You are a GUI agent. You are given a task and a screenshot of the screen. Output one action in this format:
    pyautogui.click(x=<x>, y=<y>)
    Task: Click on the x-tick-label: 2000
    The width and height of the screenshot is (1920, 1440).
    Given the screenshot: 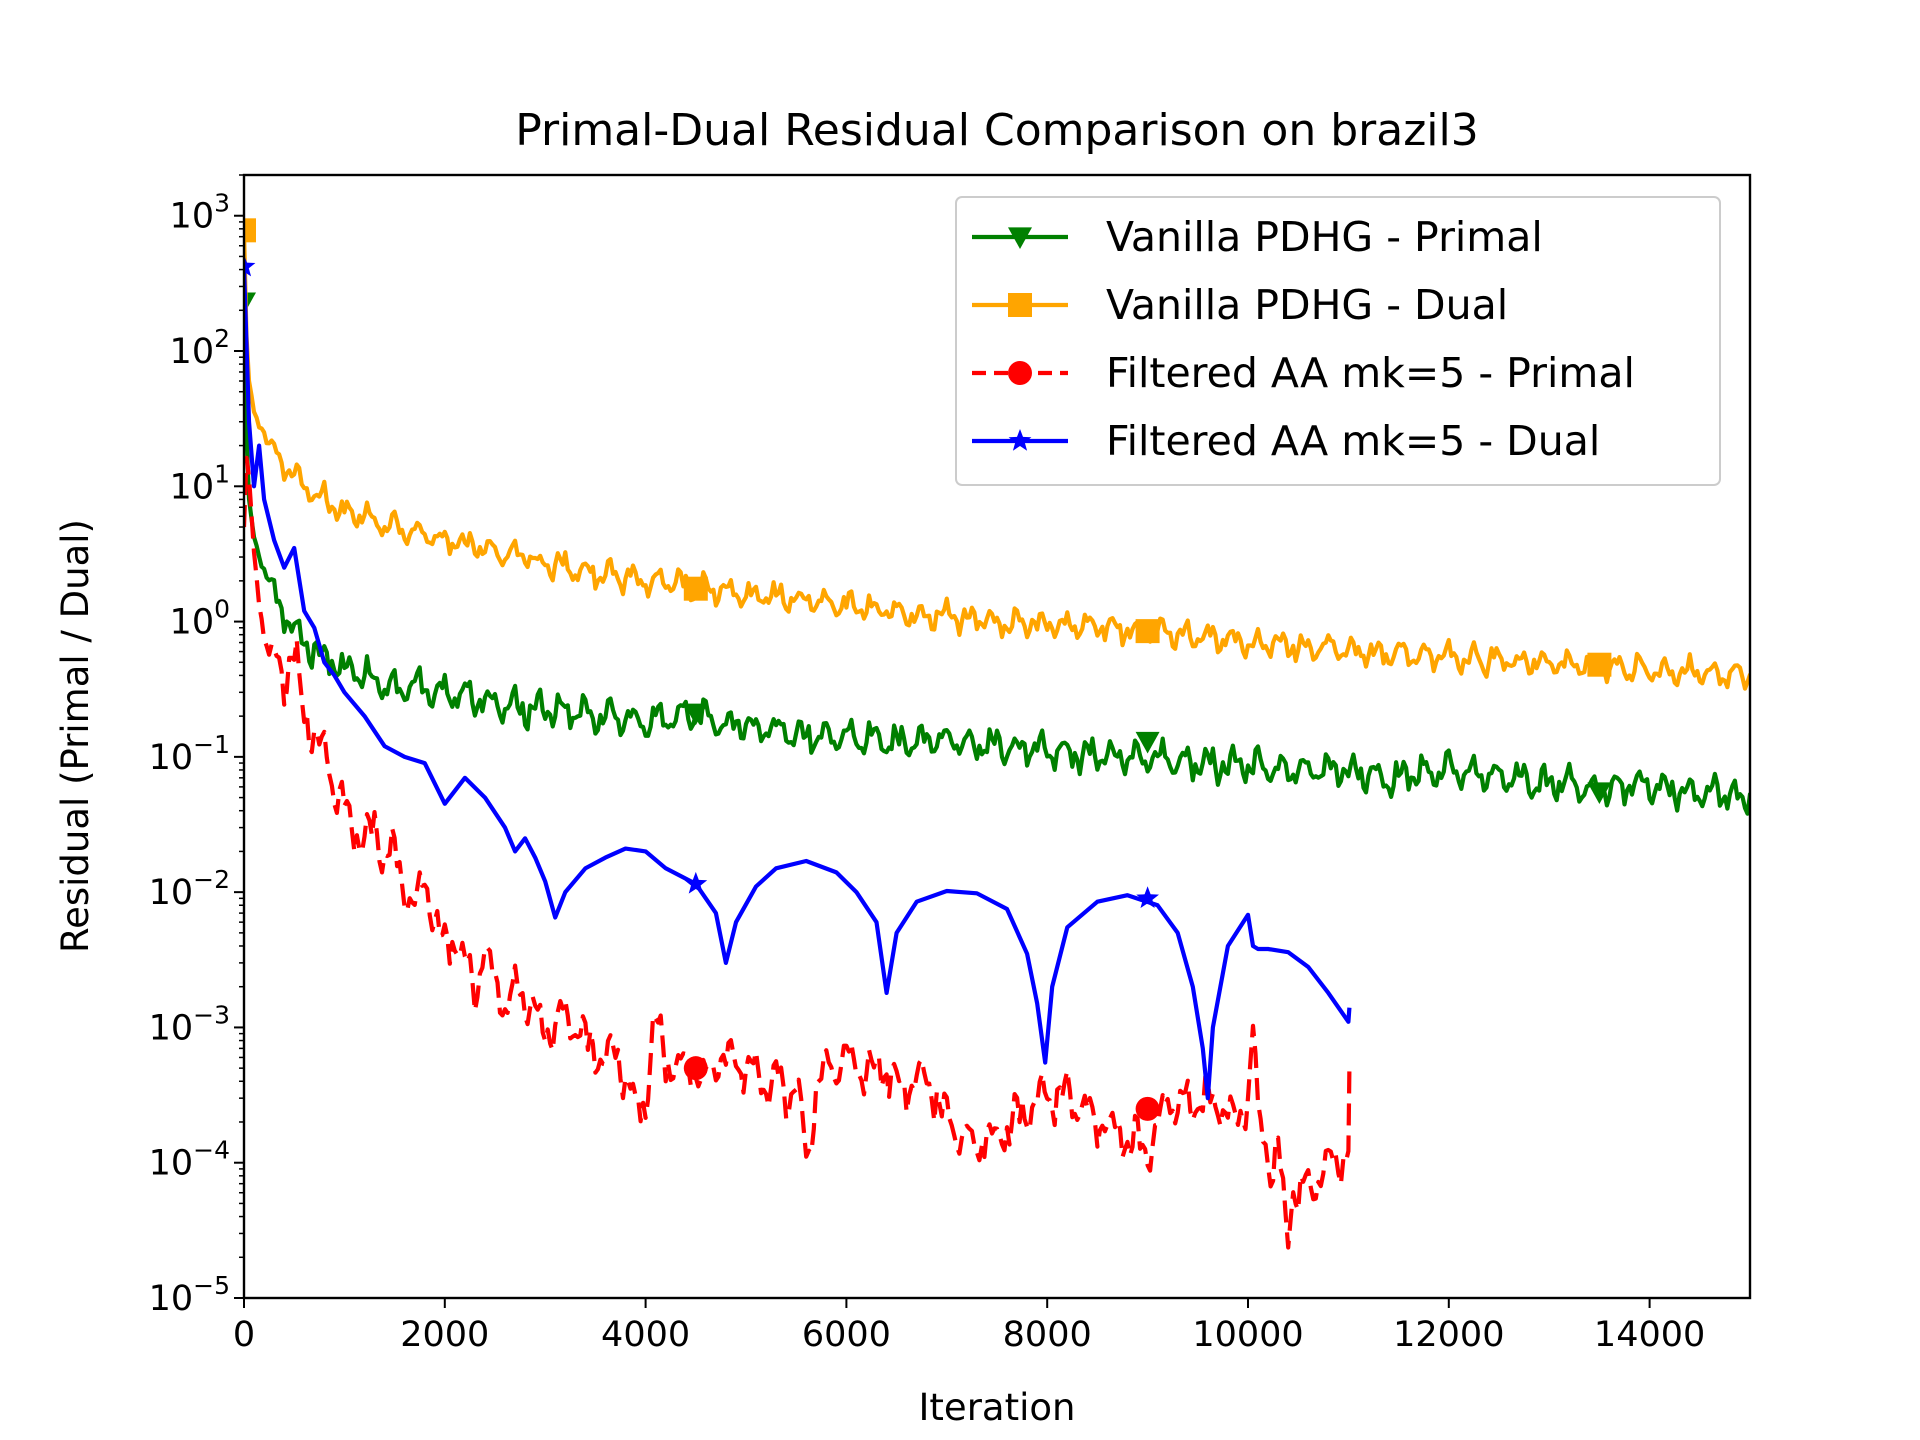 What is the action you would take?
    pyautogui.click(x=444, y=1335)
    